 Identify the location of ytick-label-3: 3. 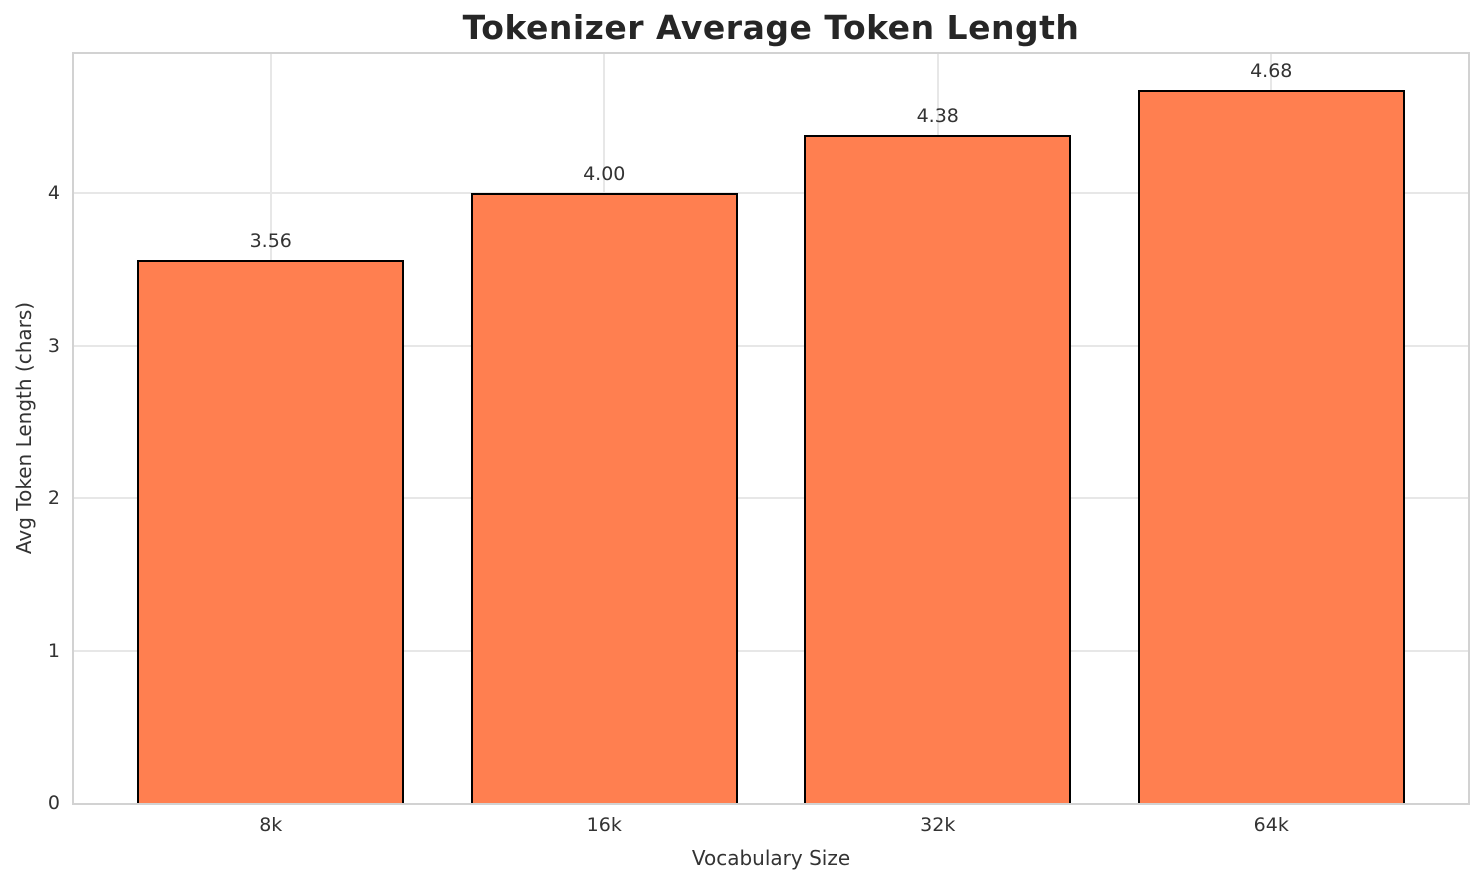
(53, 345).